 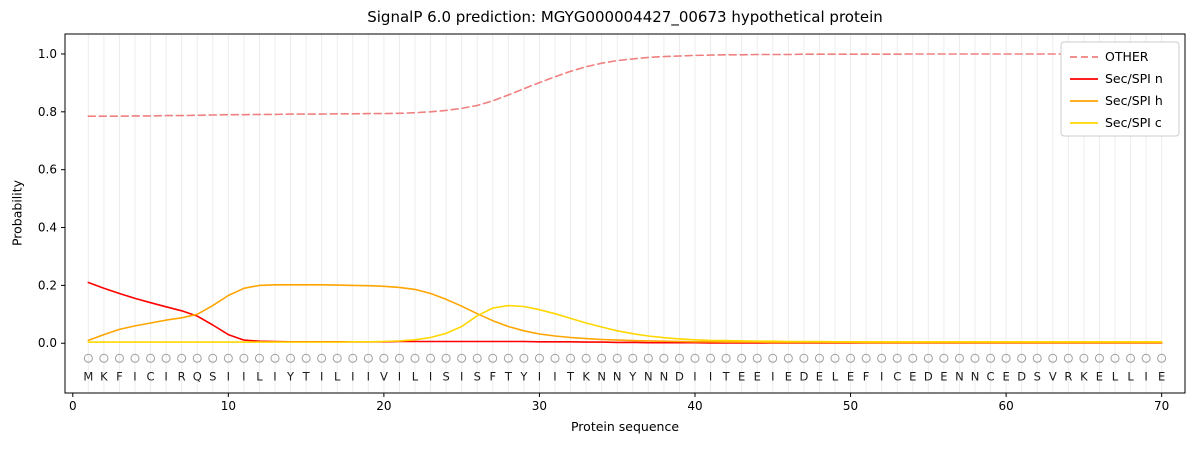 What do you see at coordinates (539, 406) in the screenshot?
I see `x-tick-label: 30` at bounding box center [539, 406].